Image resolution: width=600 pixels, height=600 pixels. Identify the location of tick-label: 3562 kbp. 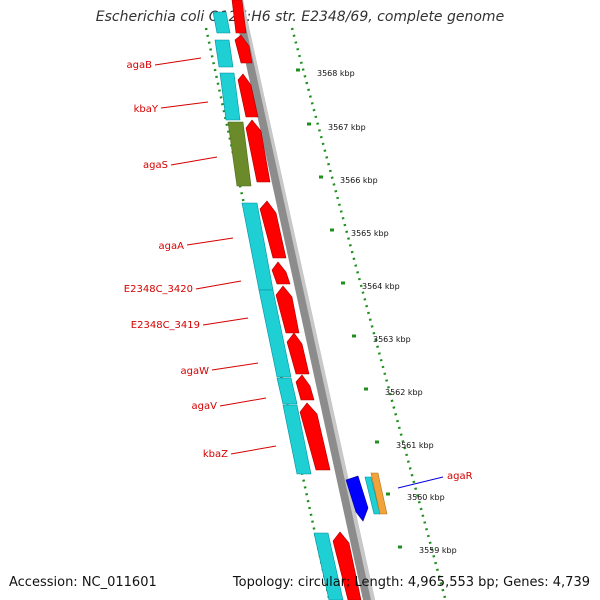
(404, 392).